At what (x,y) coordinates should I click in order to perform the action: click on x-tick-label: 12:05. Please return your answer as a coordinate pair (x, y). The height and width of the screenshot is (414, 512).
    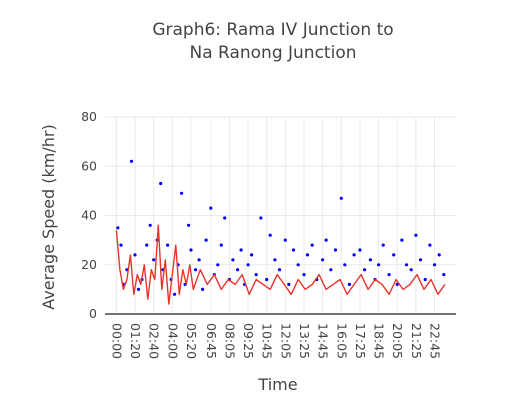
    Looking at the image, I should click on (285, 341).